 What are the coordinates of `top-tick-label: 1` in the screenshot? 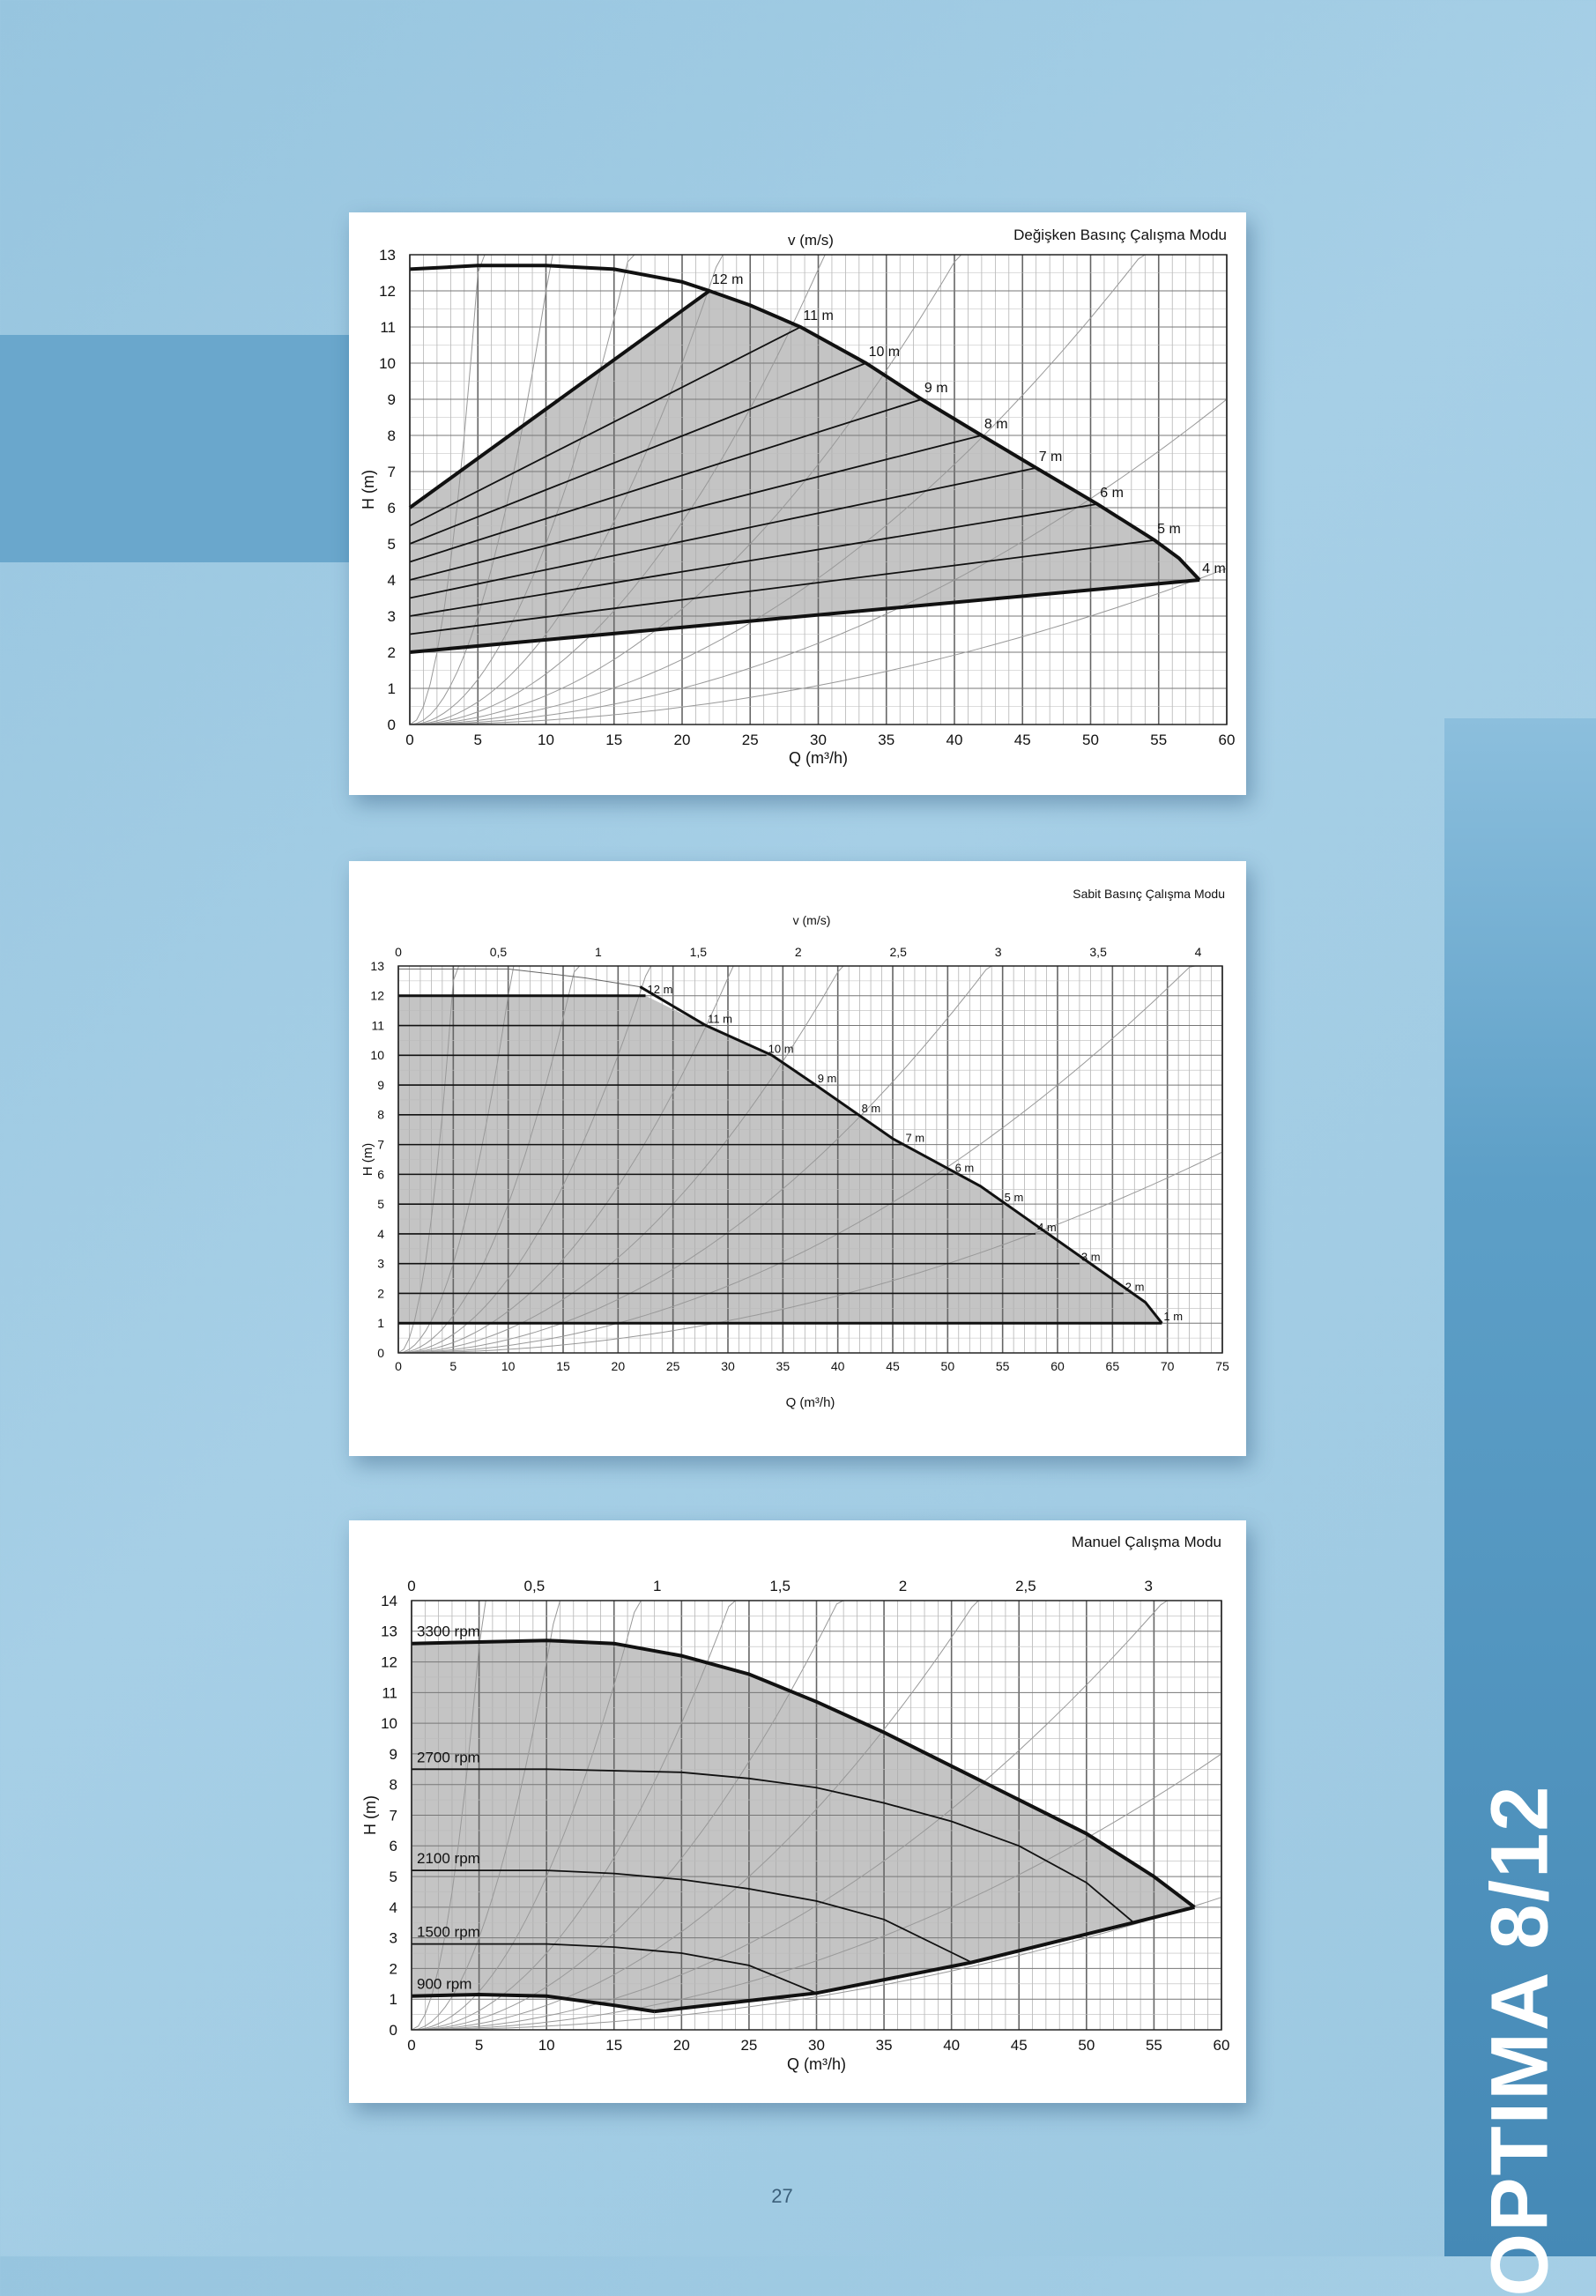 It's located at (598, 952).